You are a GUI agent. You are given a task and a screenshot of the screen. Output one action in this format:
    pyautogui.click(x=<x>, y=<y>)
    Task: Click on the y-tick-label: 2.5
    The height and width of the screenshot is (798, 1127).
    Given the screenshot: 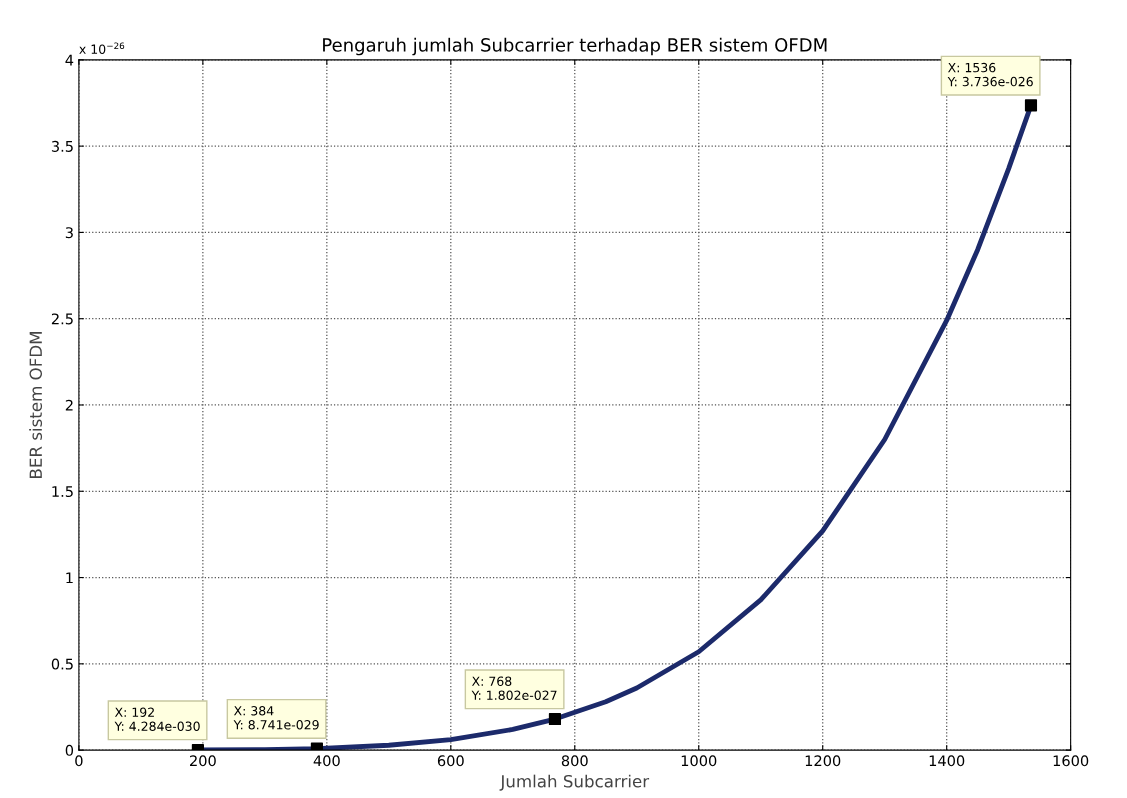 What is the action you would take?
    pyautogui.click(x=62, y=319)
    